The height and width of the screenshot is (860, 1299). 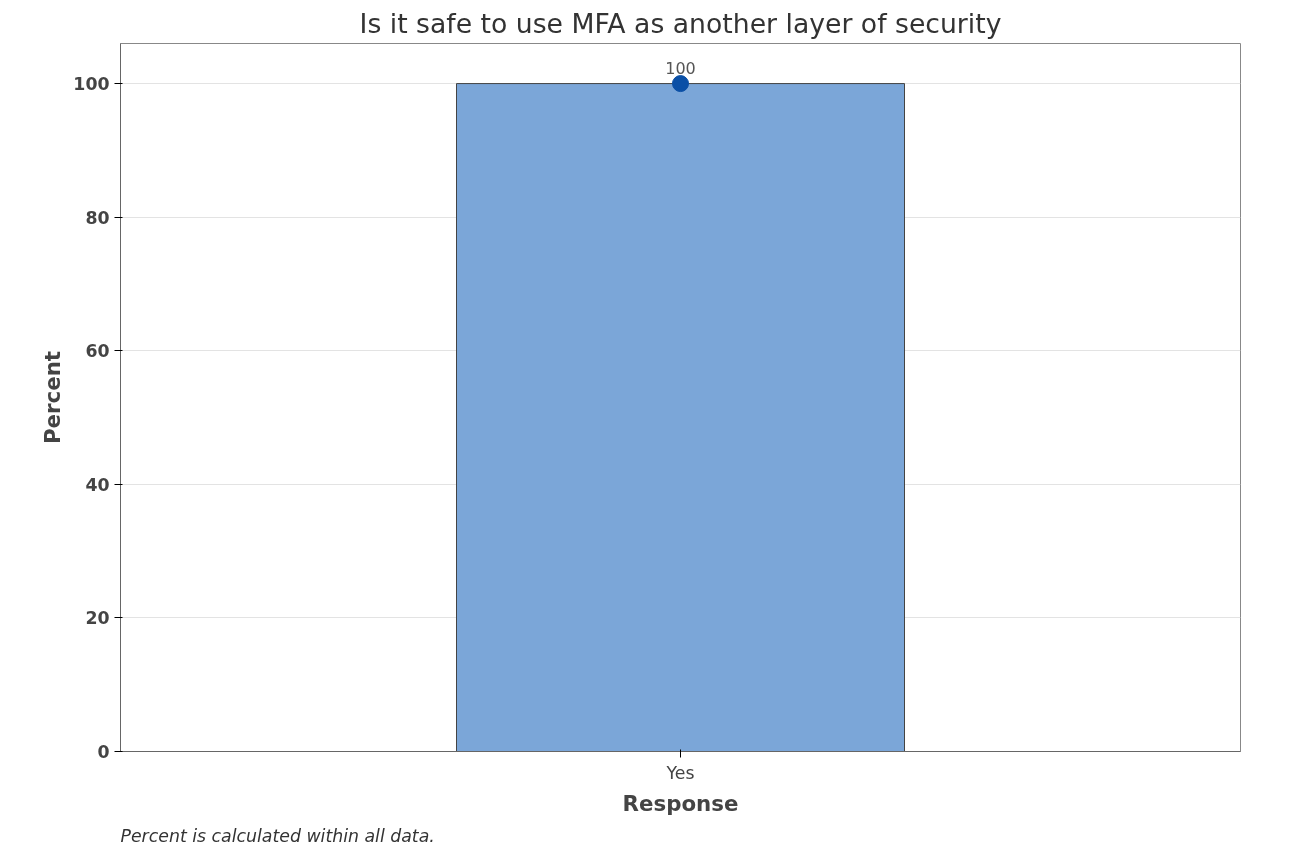 What do you see at coordinates (97, 217) in the screenshot?
I see `y-tick-label: 80` at bounding box center [97, 217].